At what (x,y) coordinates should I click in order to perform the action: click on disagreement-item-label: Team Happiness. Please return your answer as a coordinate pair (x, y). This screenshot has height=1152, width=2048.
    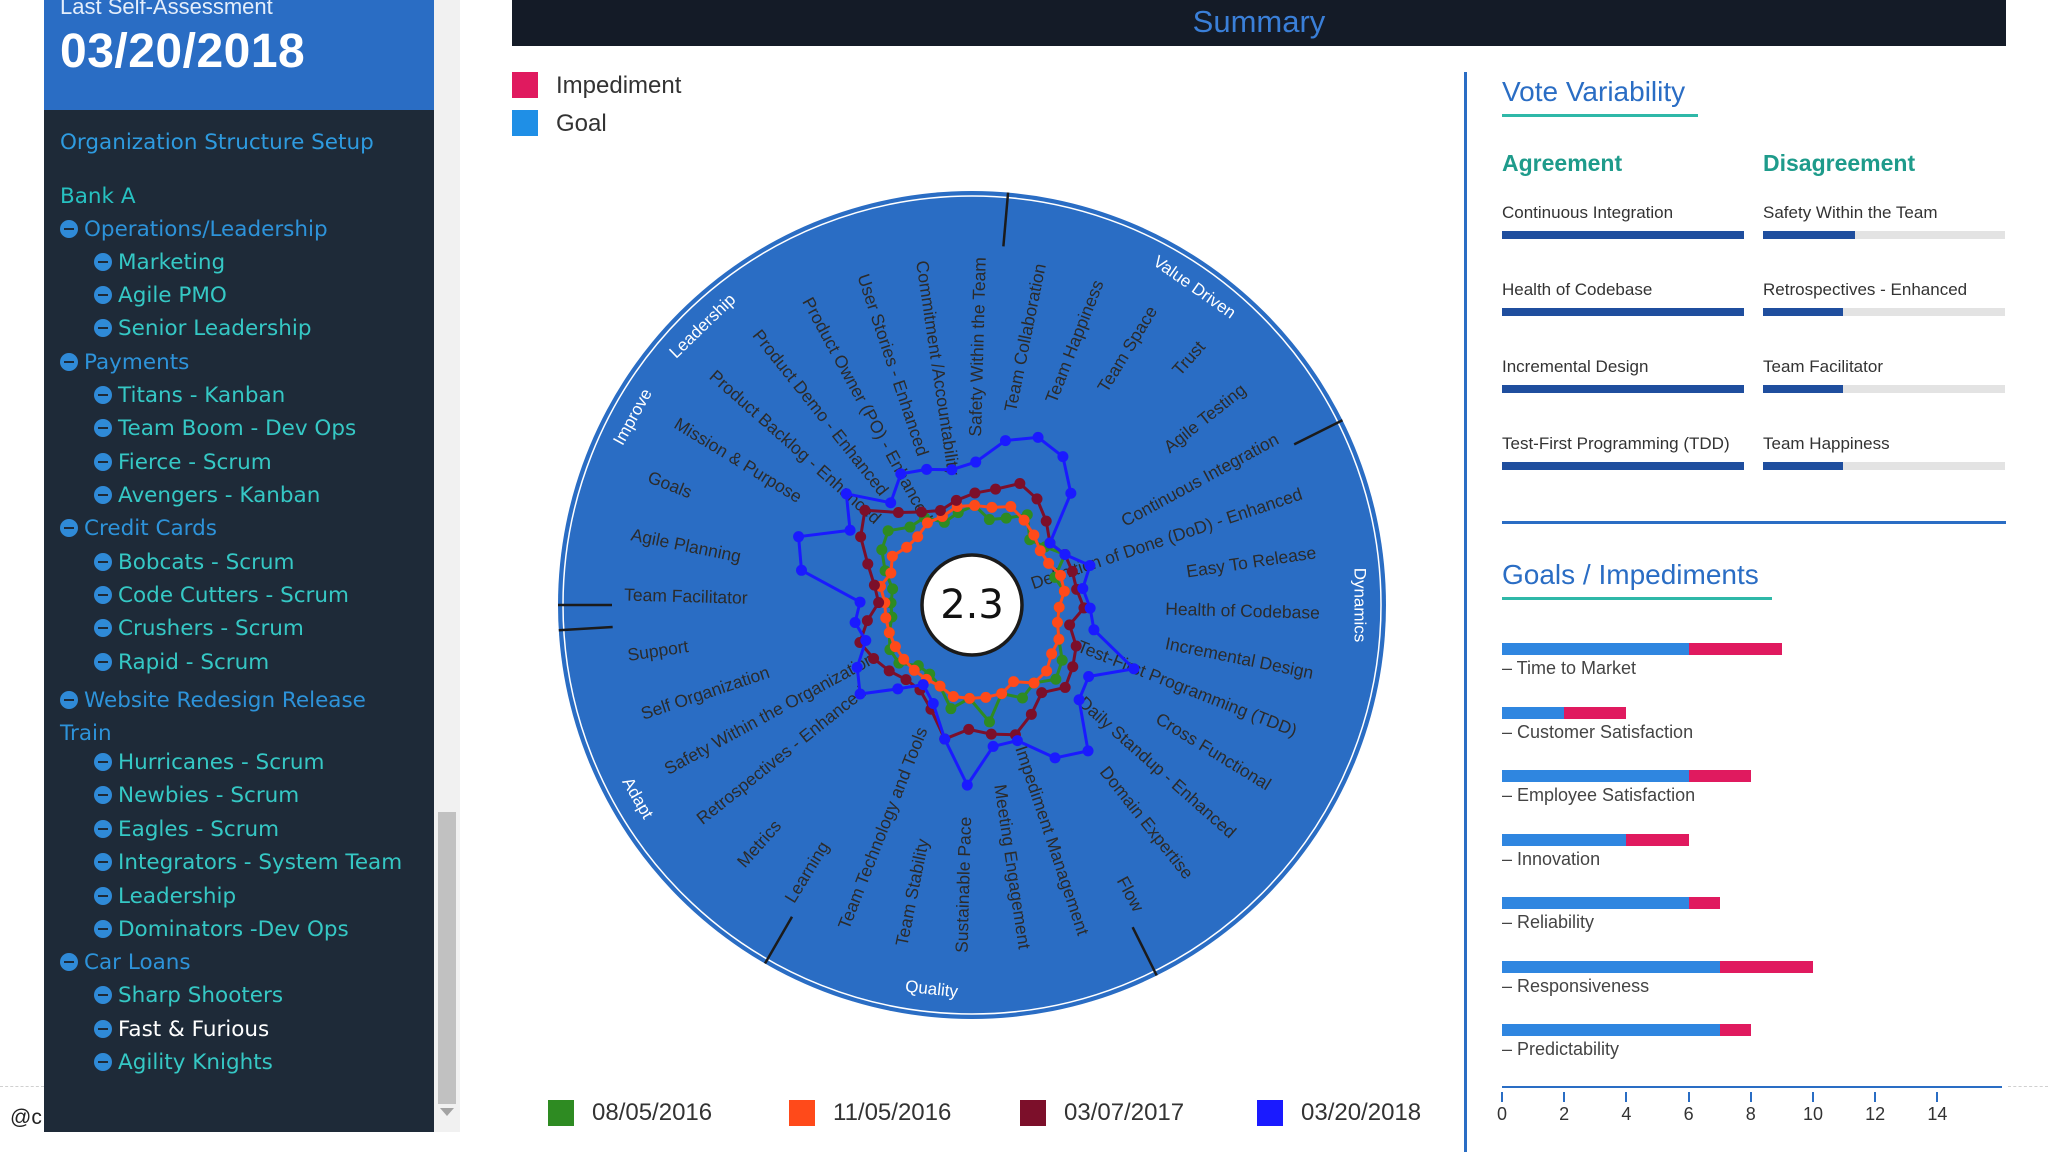
    Looking at the image, I should click on (1826, 443).